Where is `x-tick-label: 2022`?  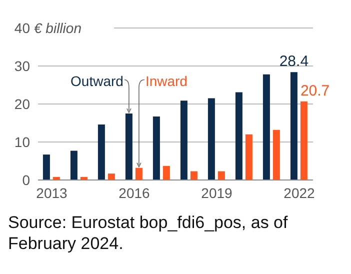 x-tick-label: 2022 is located at coordinates (300, 192).